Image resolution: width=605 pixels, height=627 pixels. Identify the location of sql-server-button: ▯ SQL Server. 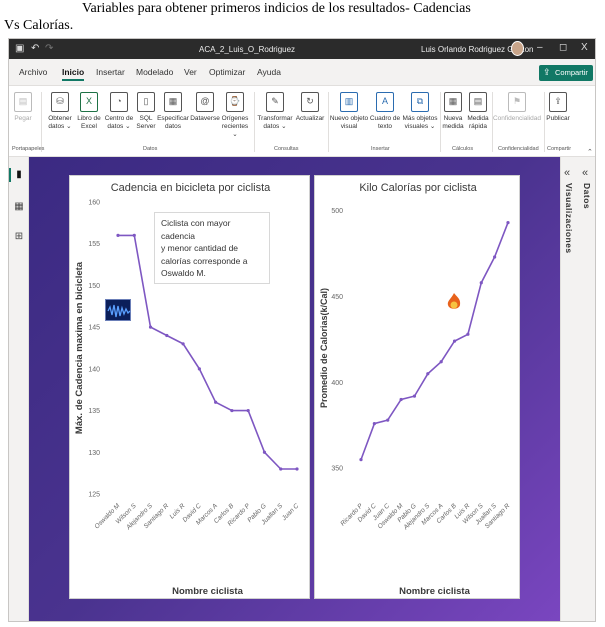
(146, 111).